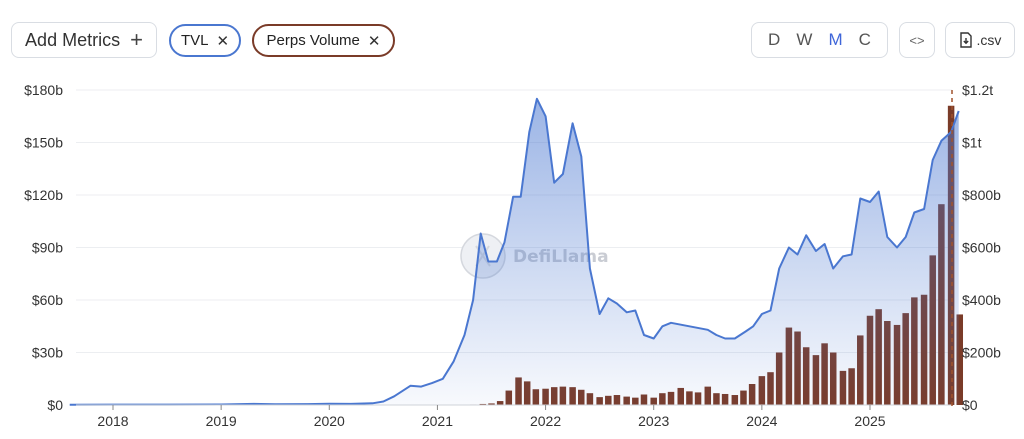  Describe the element at coordinates (970, 405) in the screenshot. I see `y-right-tick-label: $0` at that location.